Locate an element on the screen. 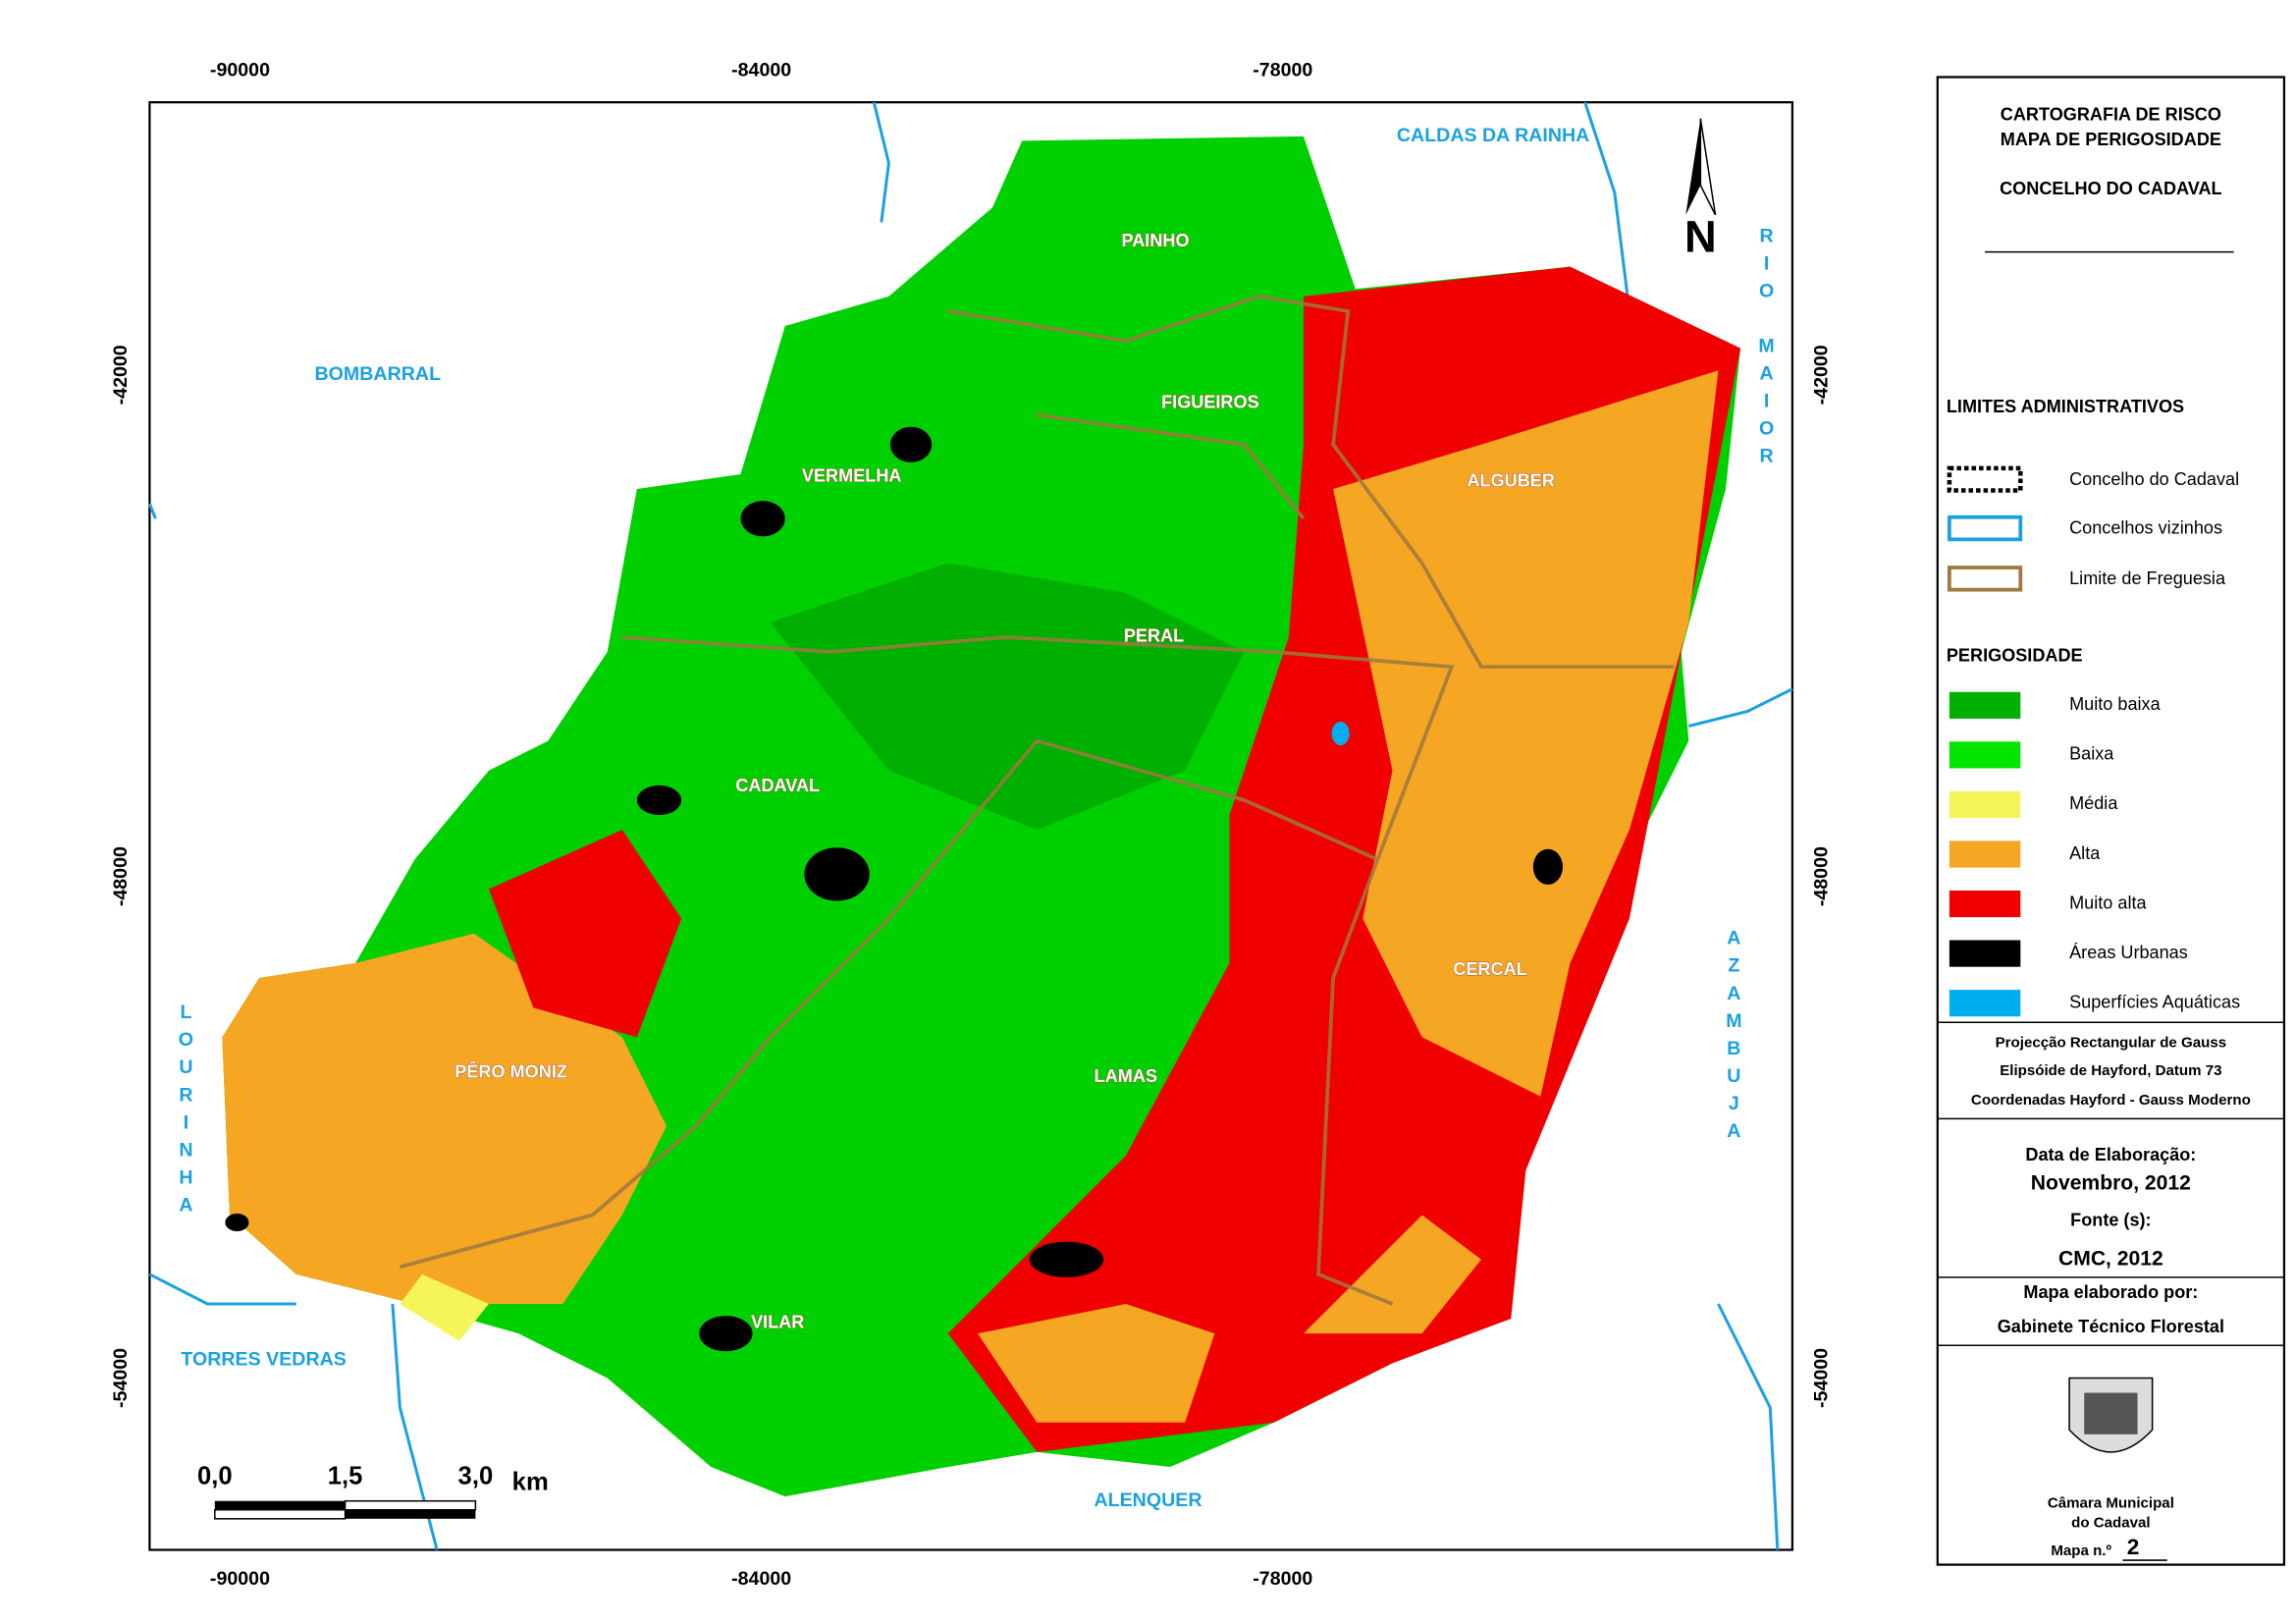  legend-title: MAPA DE PERIGOSIDADE is located at coordinates (2111, 139).